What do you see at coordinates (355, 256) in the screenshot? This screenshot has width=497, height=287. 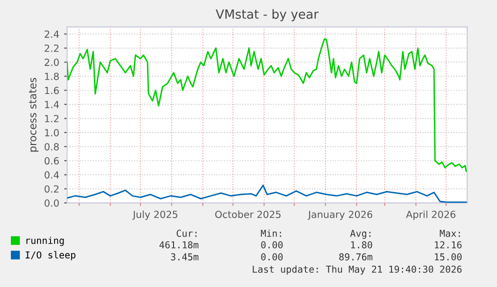 I see `text: 89.76m` at bounding box center [355, 256].